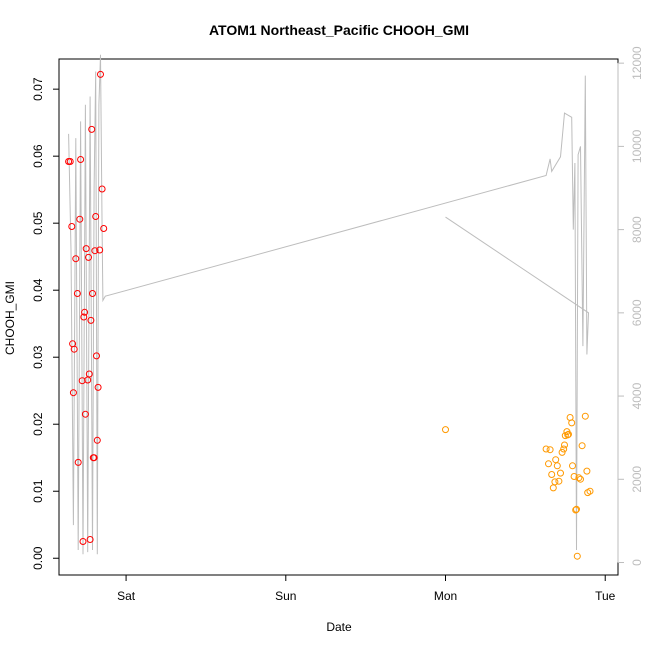  Describe the element at coordinates (366, 588) in the screenshot. I see `x-axis: Sat Sun Mon Tue` at that location.